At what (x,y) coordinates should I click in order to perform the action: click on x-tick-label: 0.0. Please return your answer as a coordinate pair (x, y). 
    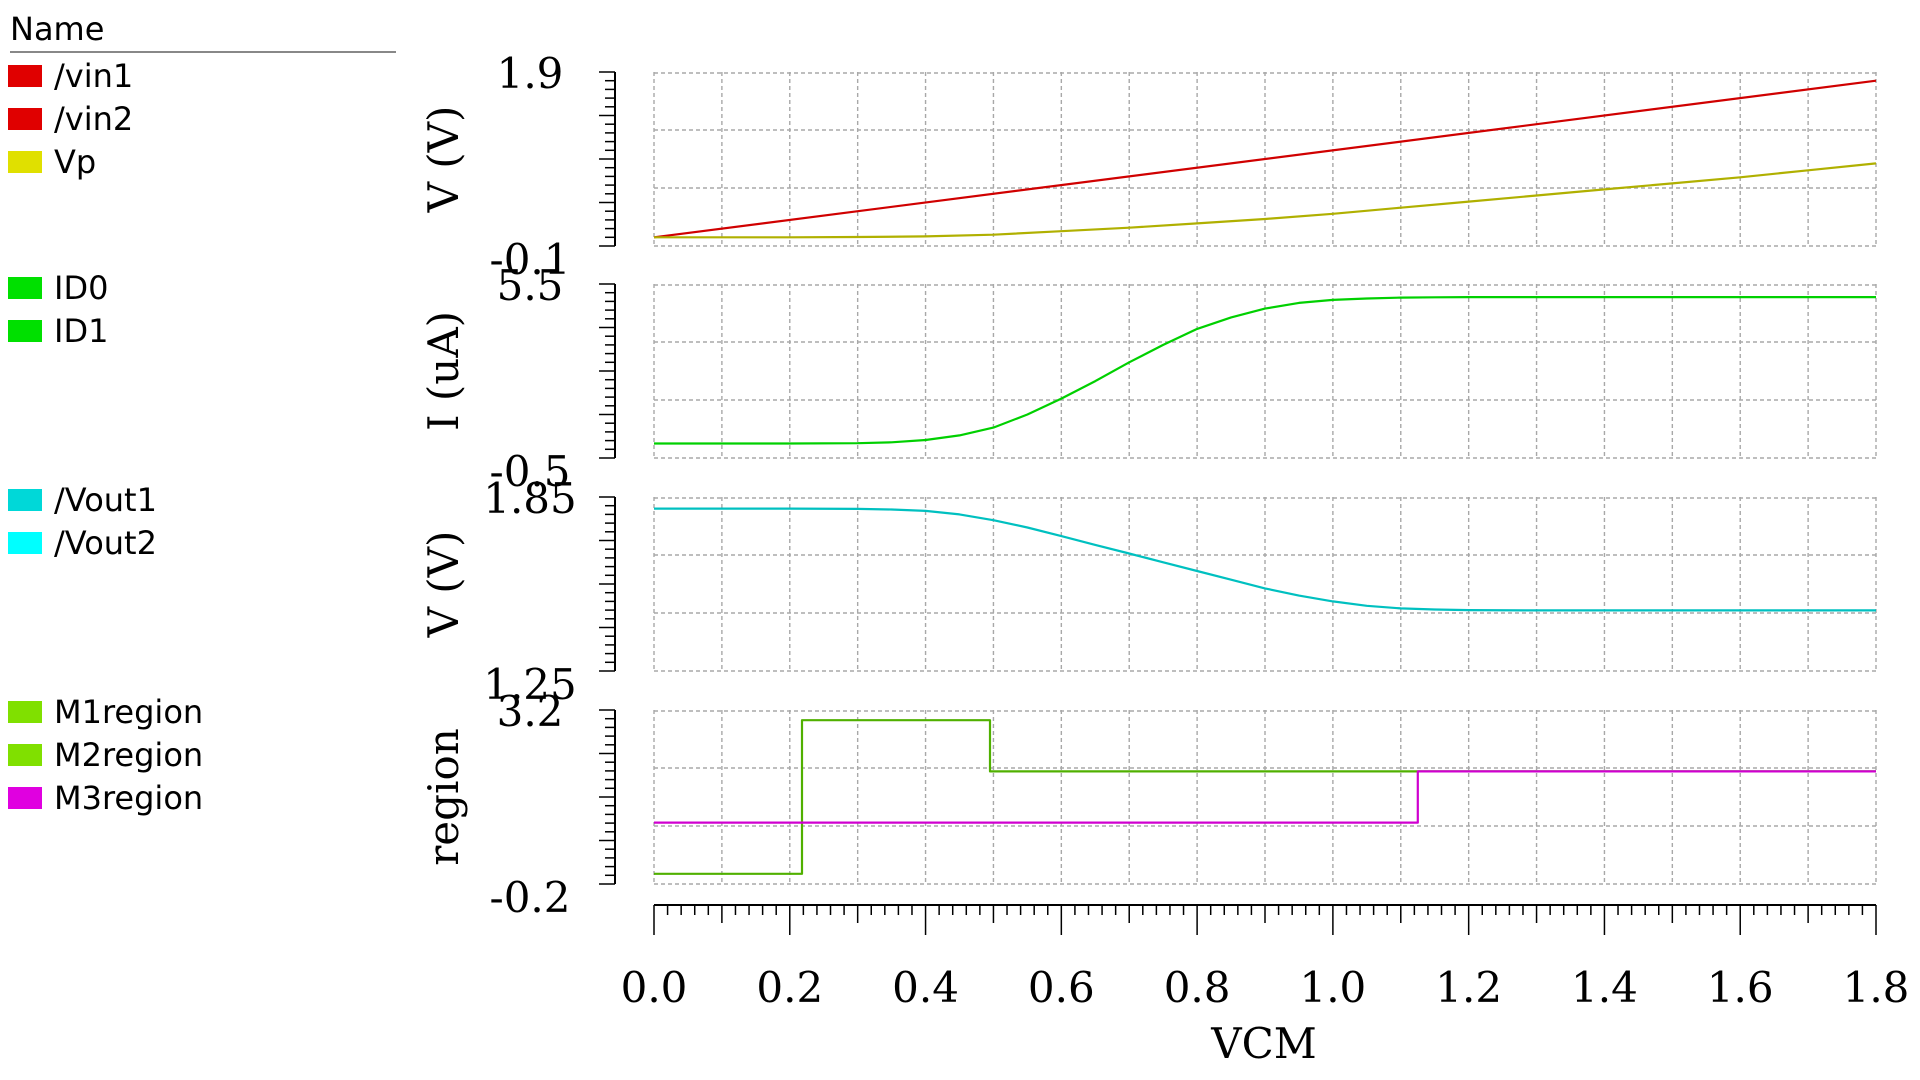
    Looking at the image, I should click on (654, 987).